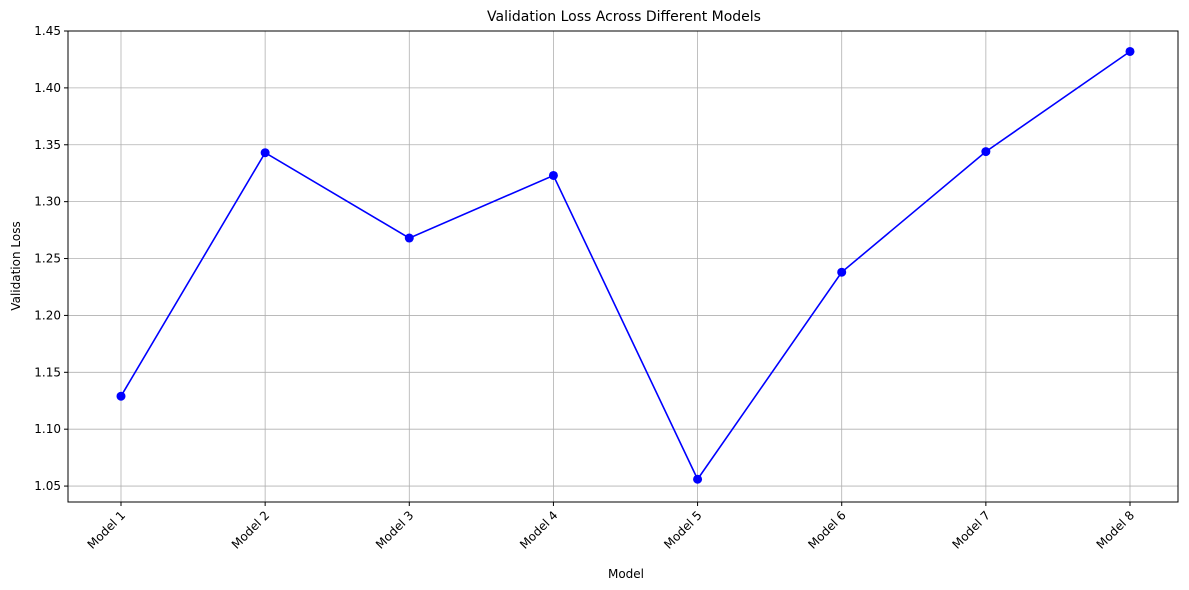  What do you see at coordinates (250, 529) in the screenshot?
I see `x-tick-label: Model 2` at bounding box center [250, 529].